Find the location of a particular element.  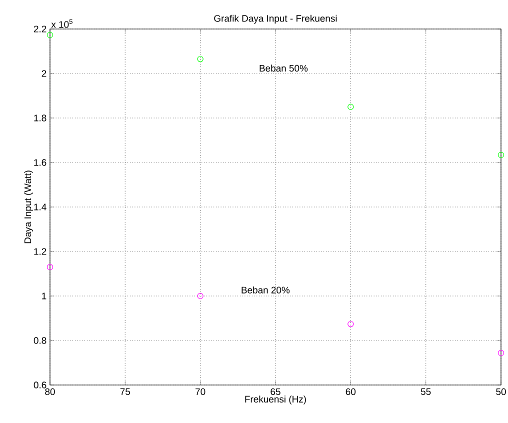

y-tick-label: 1 is located at coordinates (44, 296).